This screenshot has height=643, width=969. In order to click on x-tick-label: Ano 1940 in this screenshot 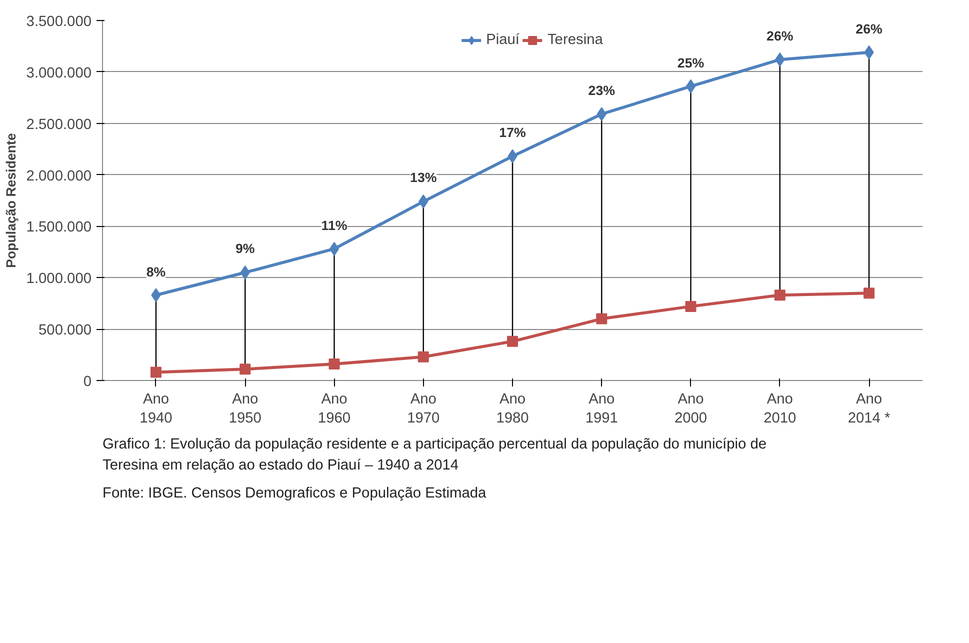, I will do `click(156, 409)`.